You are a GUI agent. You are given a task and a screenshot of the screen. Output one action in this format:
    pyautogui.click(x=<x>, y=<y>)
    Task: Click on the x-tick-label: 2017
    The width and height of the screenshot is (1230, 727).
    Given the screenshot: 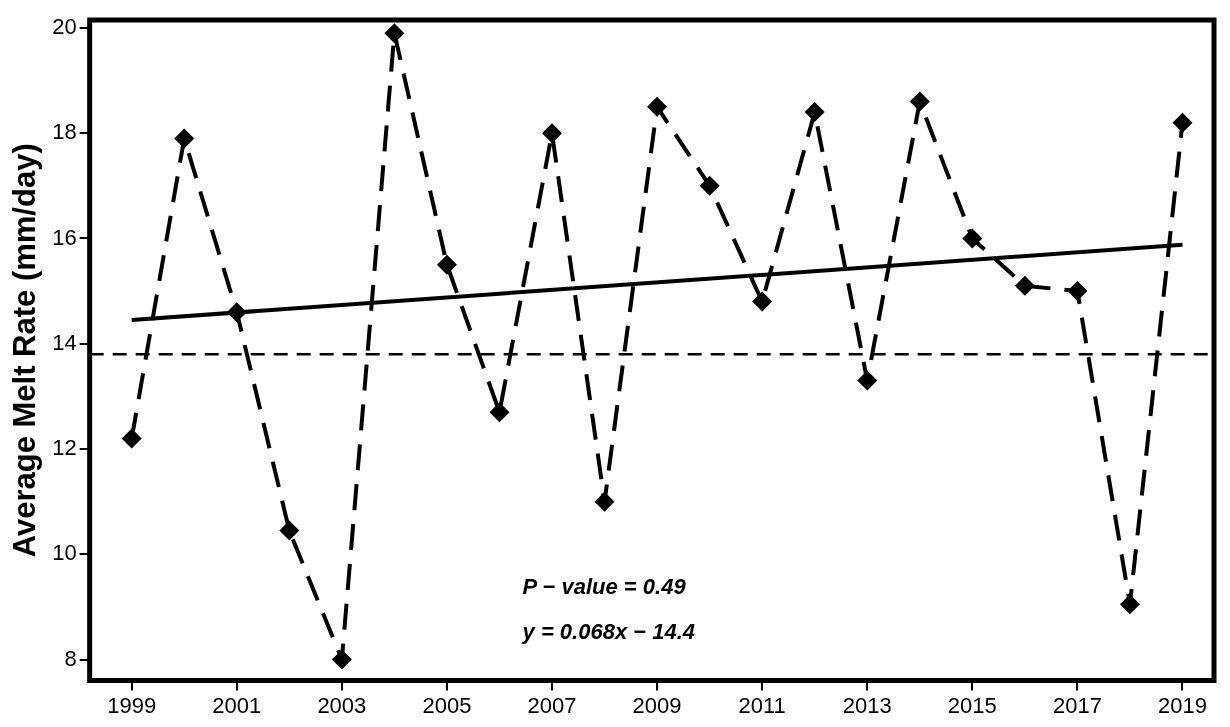 What is the action you would take?
    pyautogui.click(x=1077, y=705)
    